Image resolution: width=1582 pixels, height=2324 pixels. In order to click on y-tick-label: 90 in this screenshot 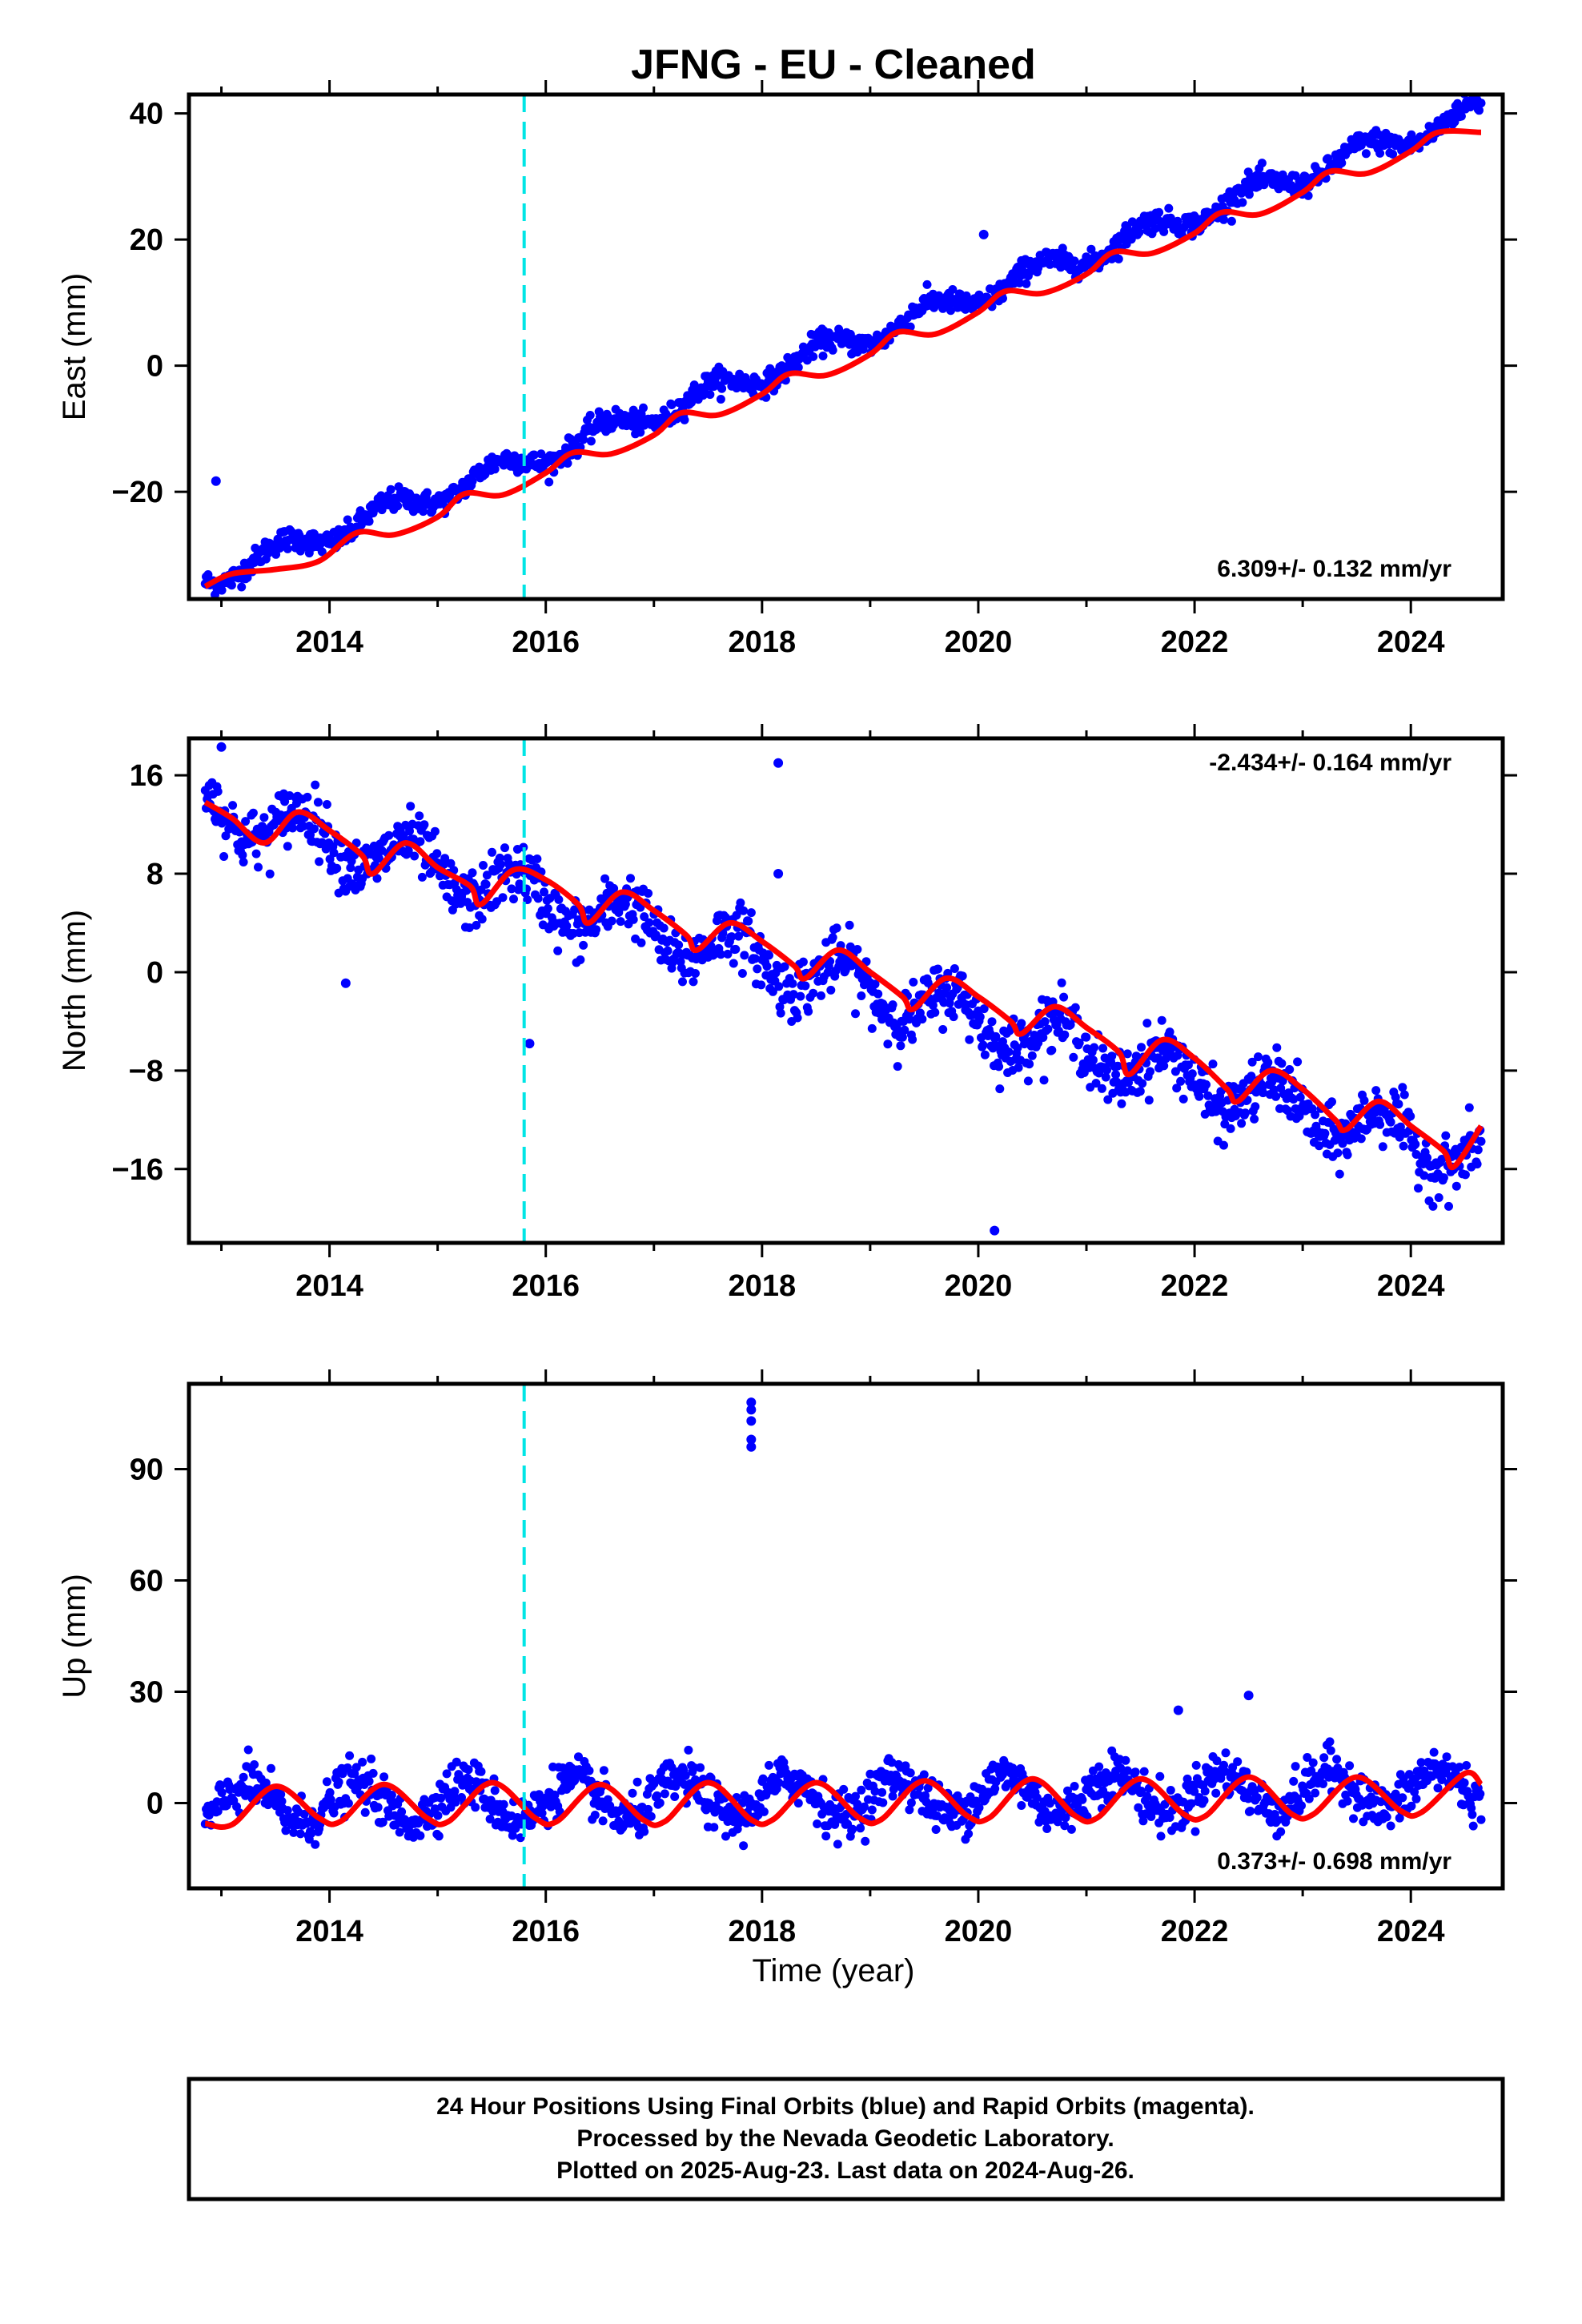, I will do `click(146, 1470)`.